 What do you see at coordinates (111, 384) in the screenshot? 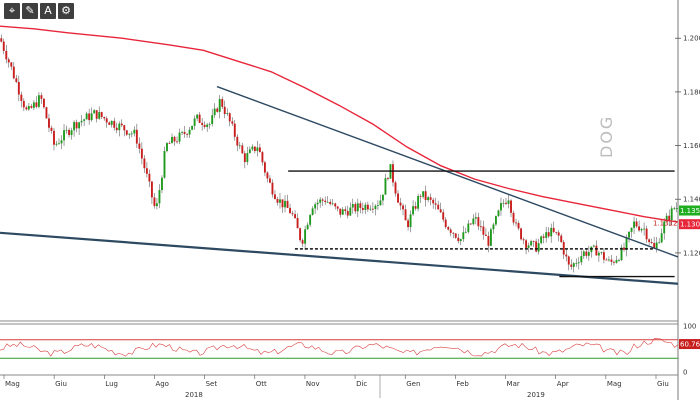
I see `month-label: Lug` at bounding box center [111, 384].